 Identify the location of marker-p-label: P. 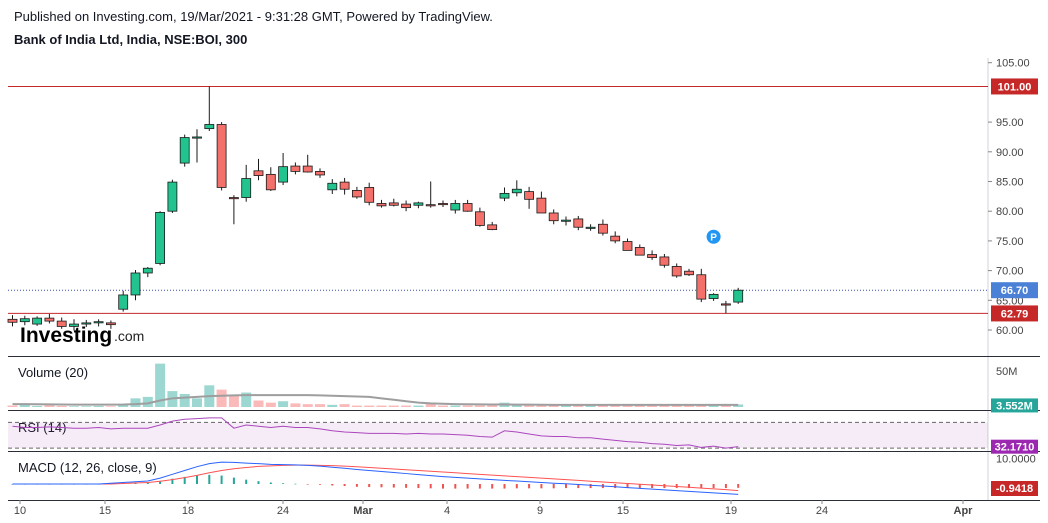
(713, 238).